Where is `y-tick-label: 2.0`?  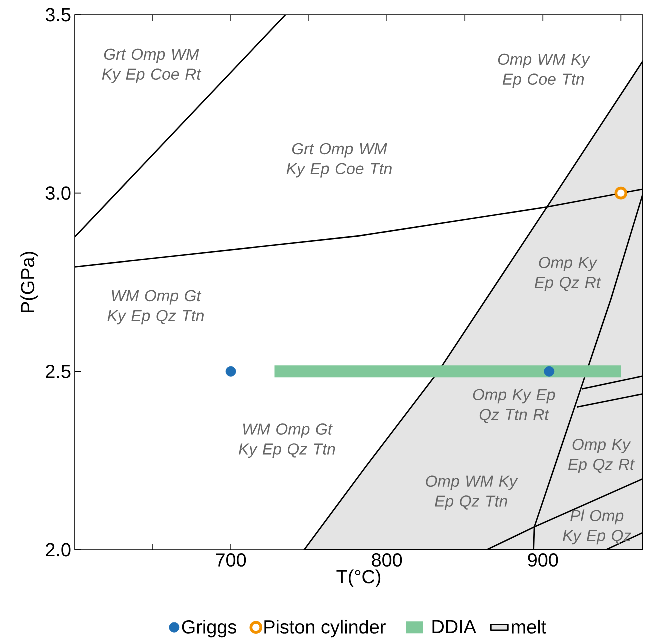 y-tick-label: 2.0 is located at coordinates (58, 550).